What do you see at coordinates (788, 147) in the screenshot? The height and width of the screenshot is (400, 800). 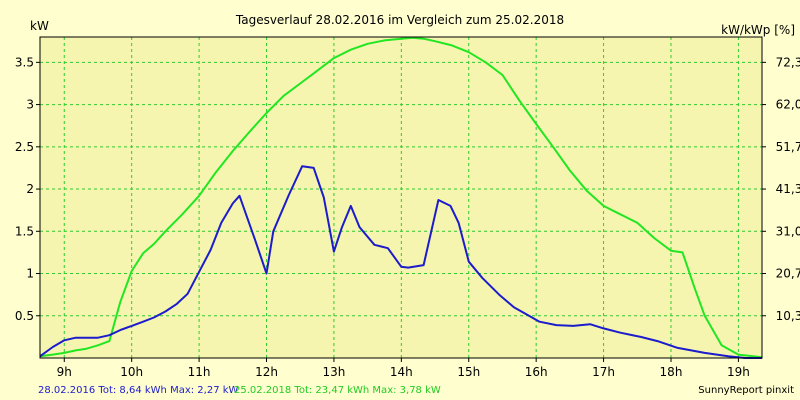 I see `y-right-tick-label: 51,7` at bounding box center [788, 147].